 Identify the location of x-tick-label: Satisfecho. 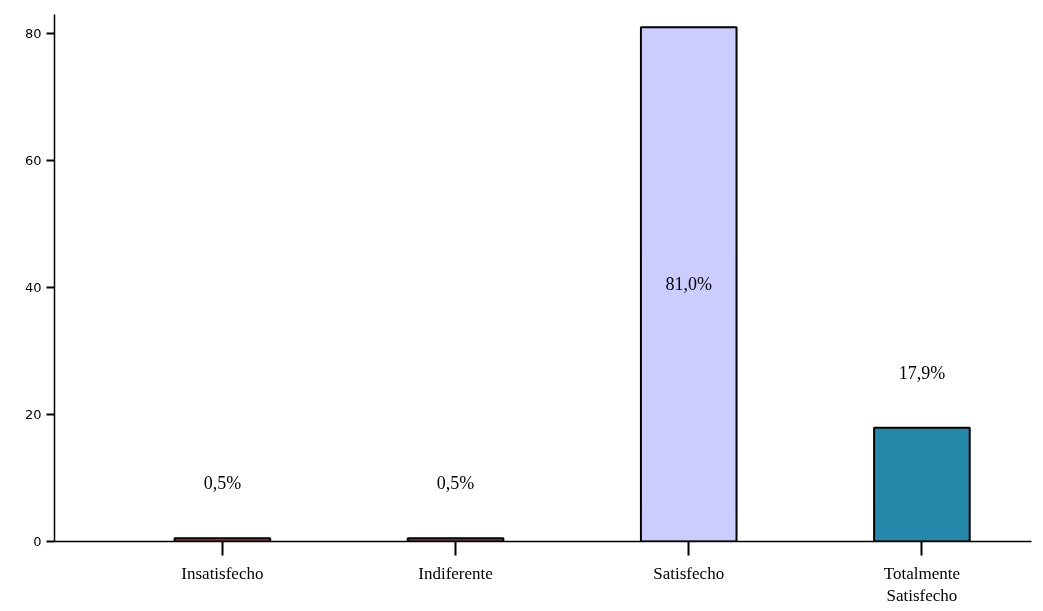
(689, 573).